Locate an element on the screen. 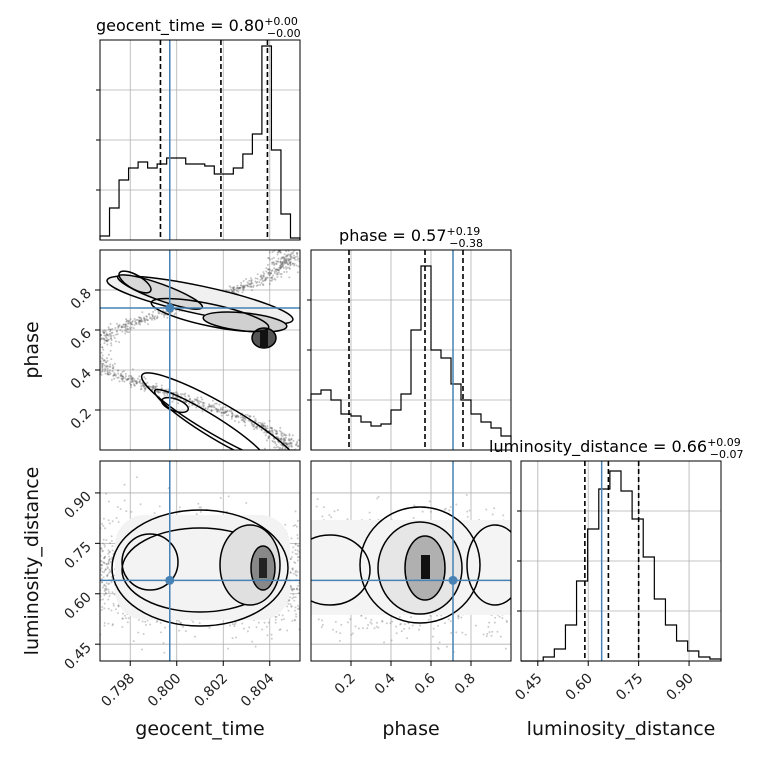 The width and height of the screenshot is (760, 760). title-phase: phase = 0.57+0.19 −0.38 is located at coordinates (411, 237).